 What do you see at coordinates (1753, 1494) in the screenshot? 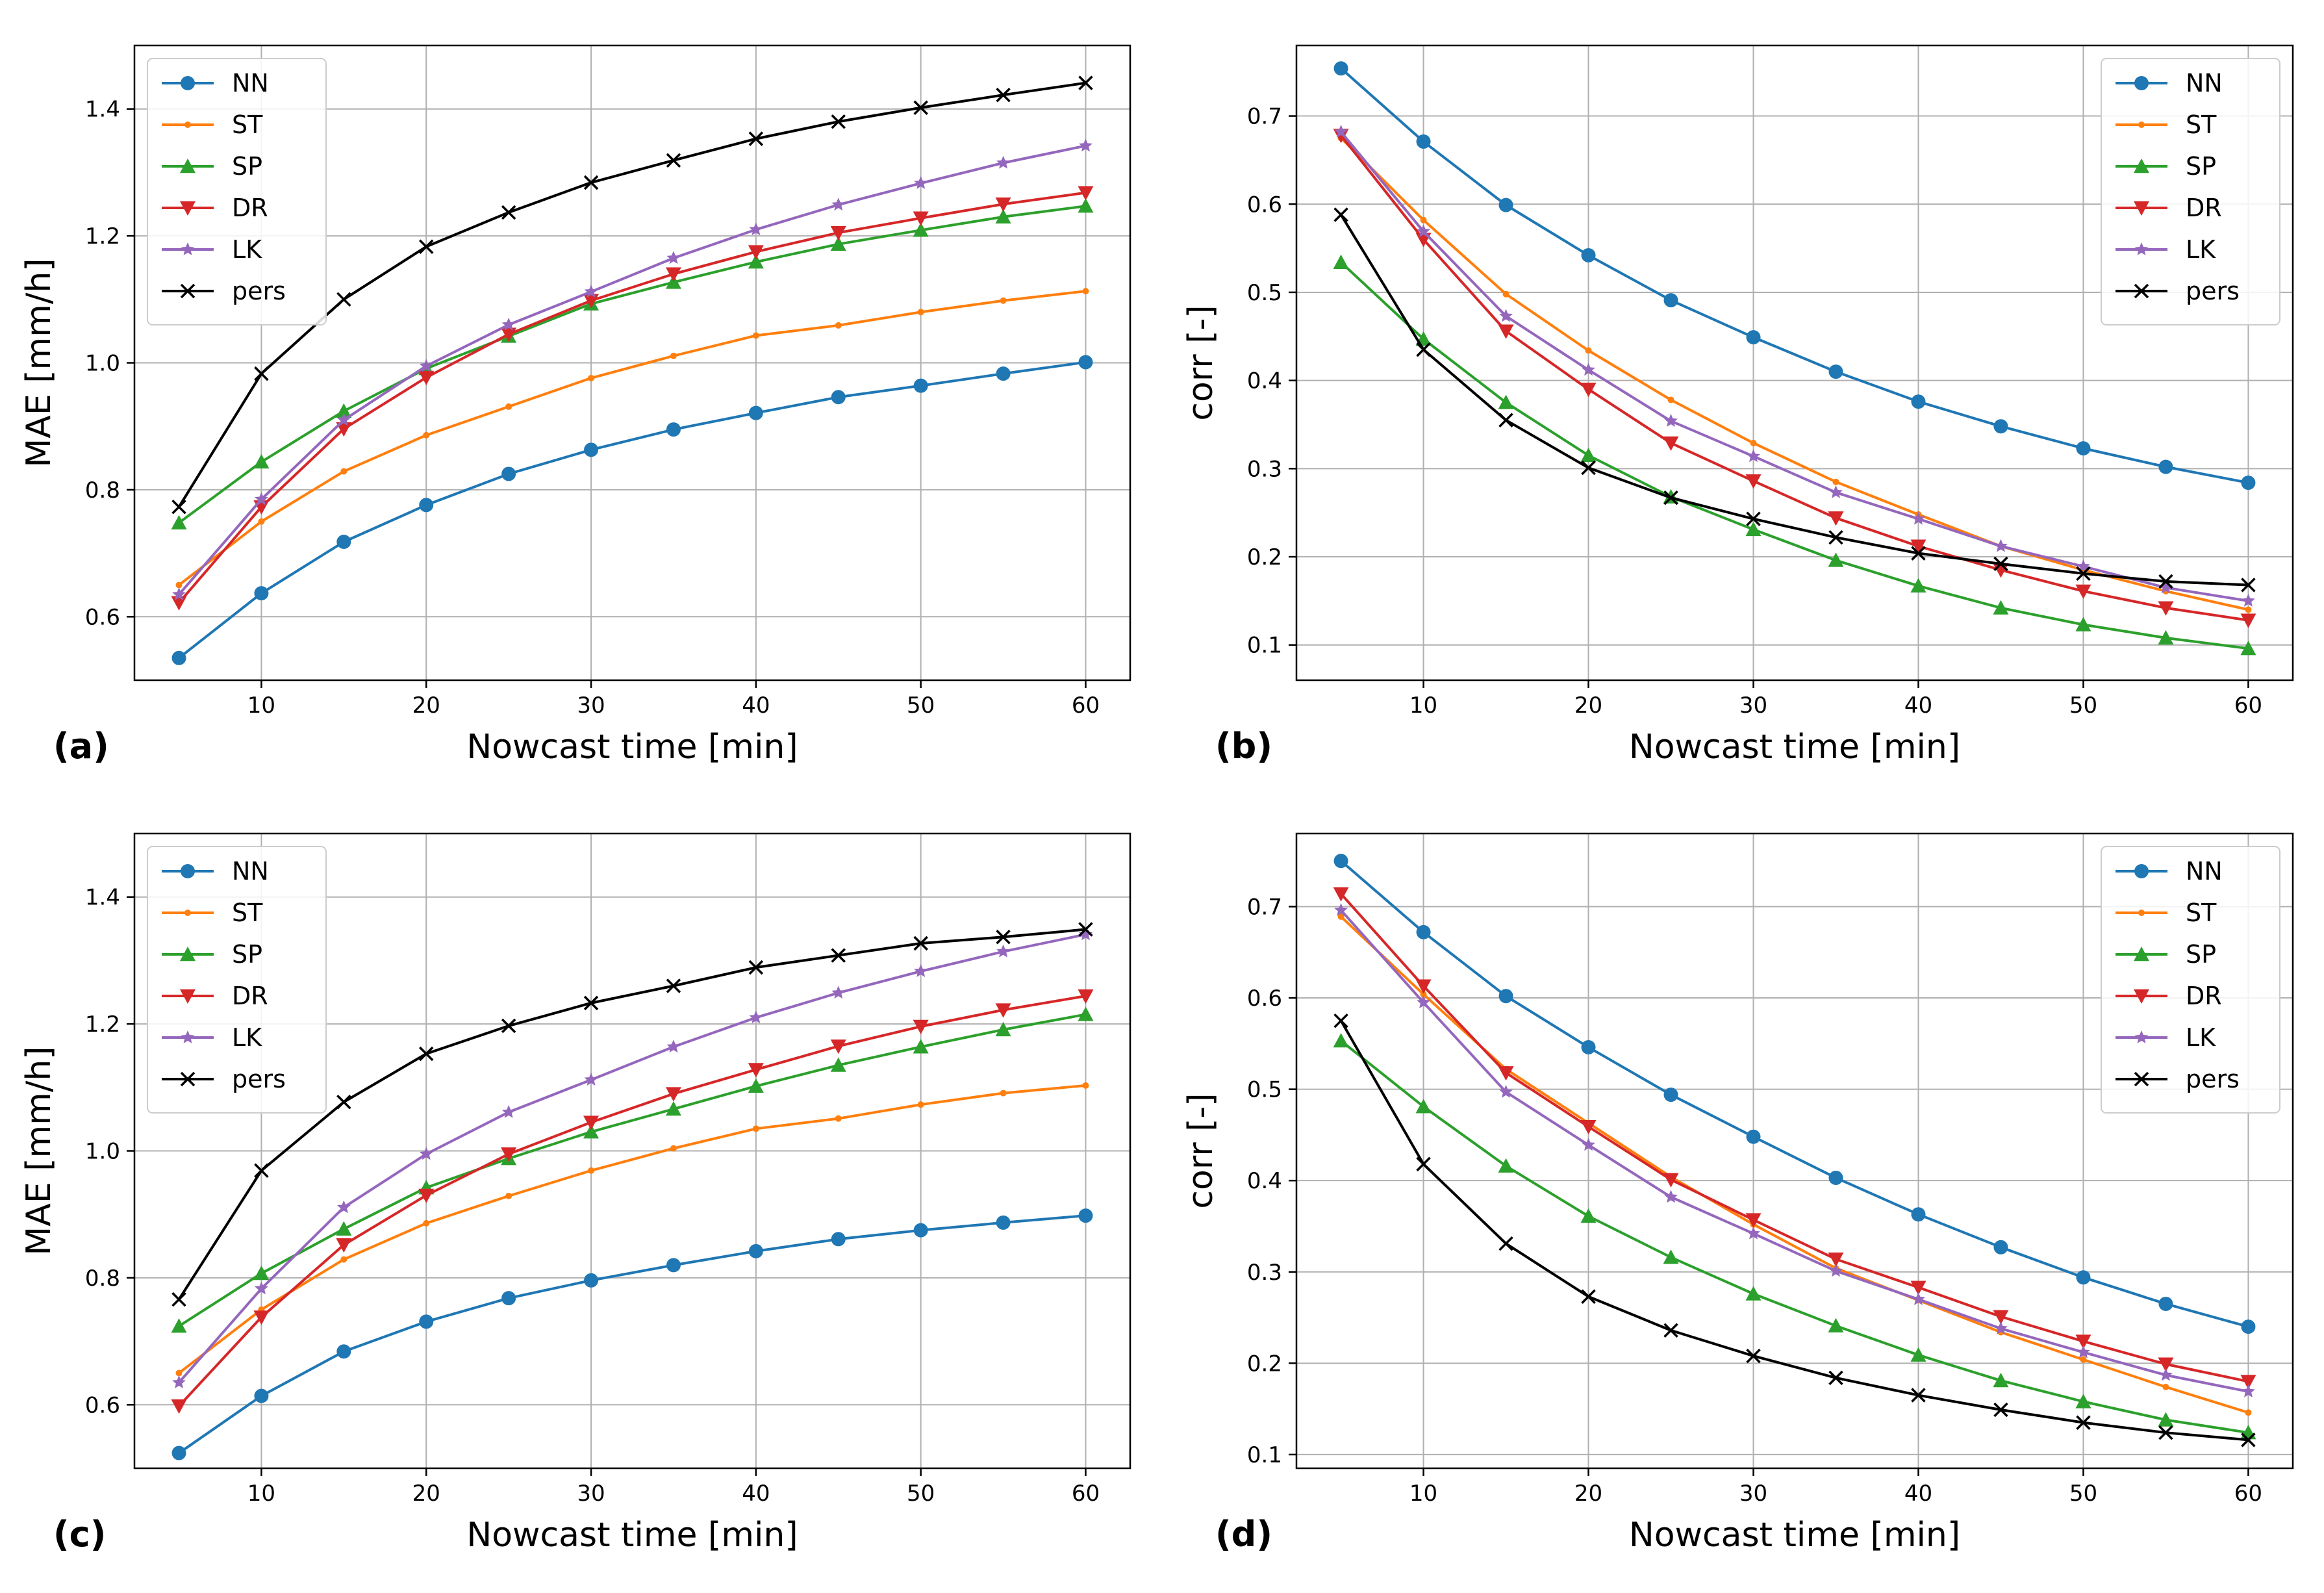
I see `x-tick-label: 30` at bounding box center [1753, 1494].